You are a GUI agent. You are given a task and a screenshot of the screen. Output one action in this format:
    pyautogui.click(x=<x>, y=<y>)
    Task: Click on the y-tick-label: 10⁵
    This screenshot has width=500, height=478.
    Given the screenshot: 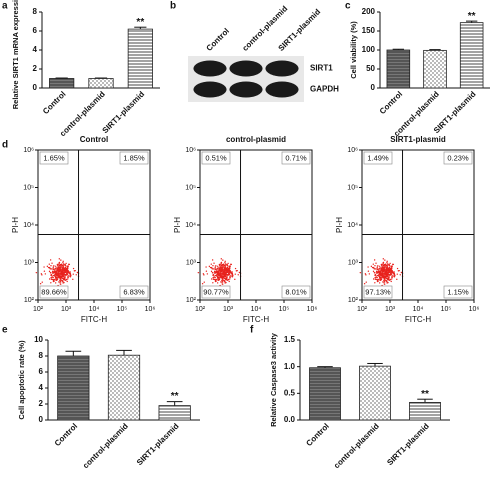 What is the action you would take?
    pyautogui.click(x=352, y=187)
    